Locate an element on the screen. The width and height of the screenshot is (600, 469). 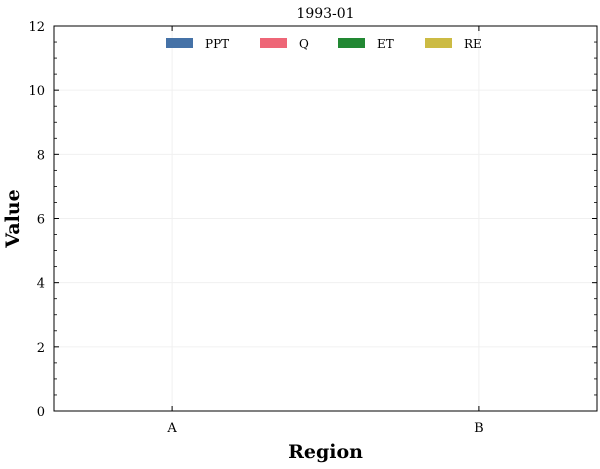
y-tick-label: 8 is located at coordinates (41, 155).